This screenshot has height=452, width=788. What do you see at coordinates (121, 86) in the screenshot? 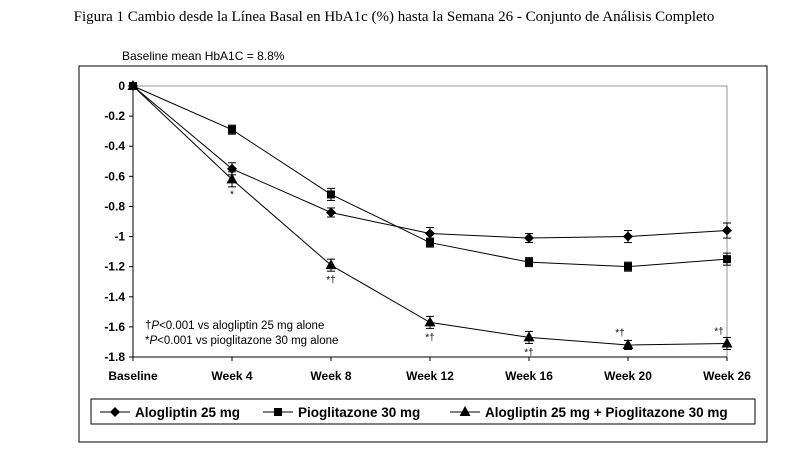
I see `y-tick-label: 0` at bounding box center [121, 86].